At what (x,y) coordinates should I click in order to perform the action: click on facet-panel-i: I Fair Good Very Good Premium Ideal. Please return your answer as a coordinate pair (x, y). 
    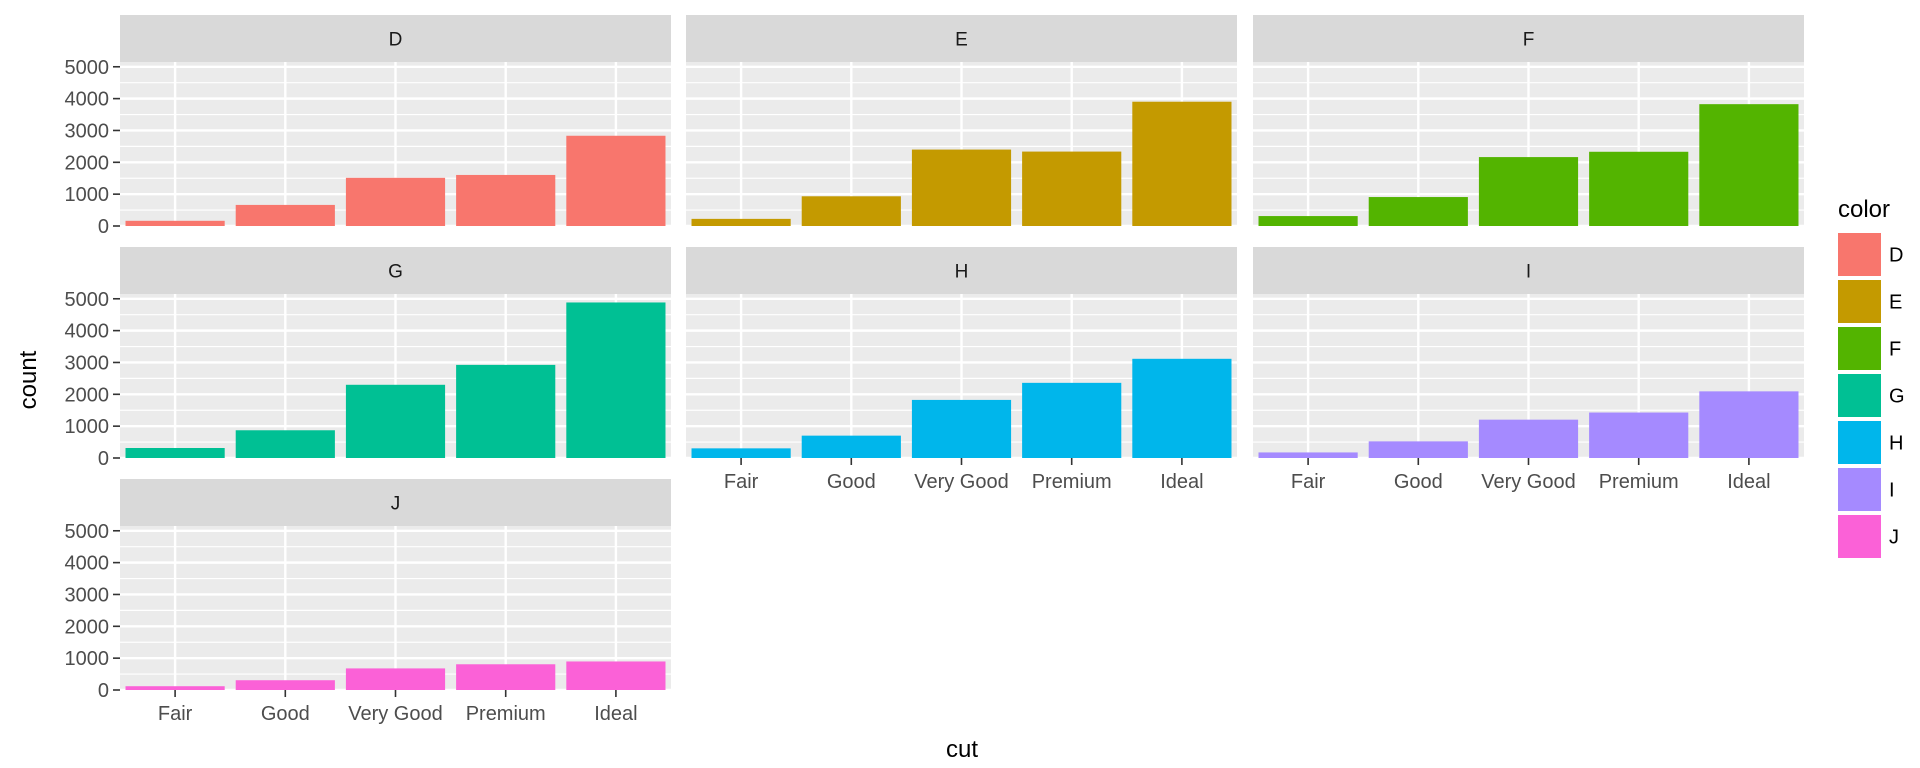
    Looking at the image, I should click on (1528, 370).